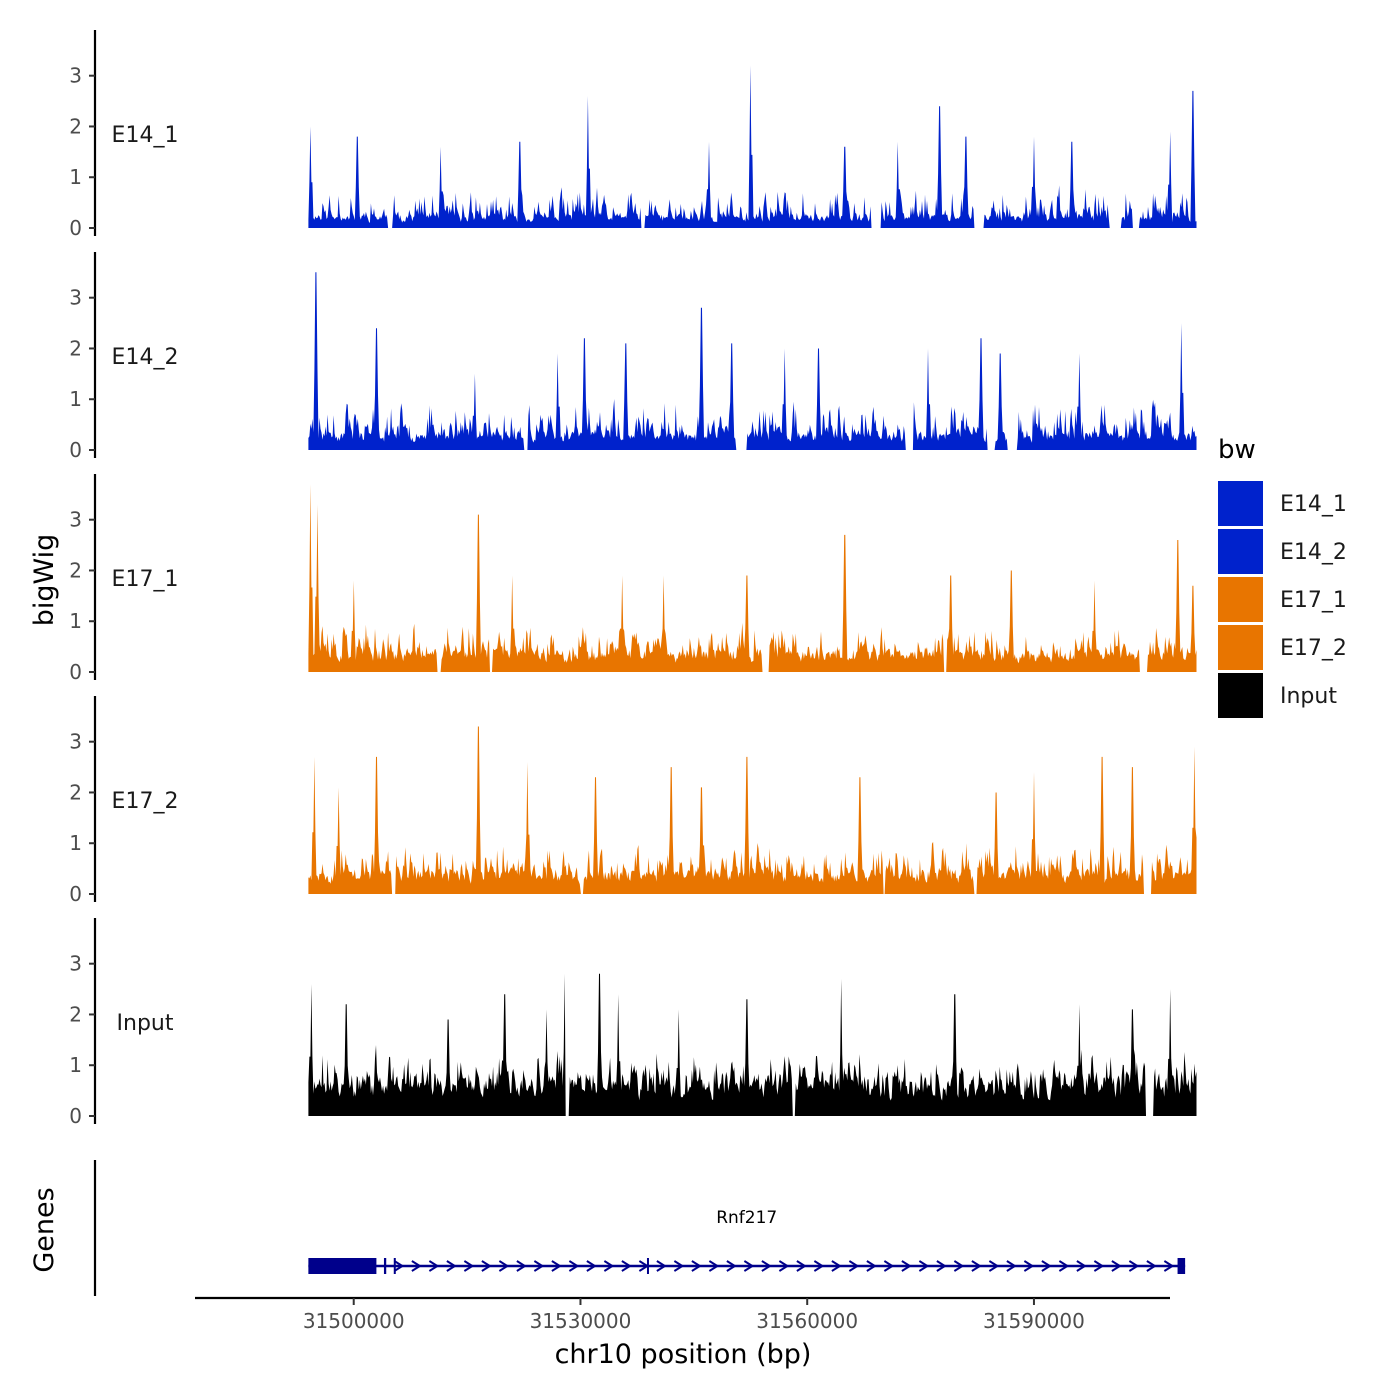 Image resolution: width=1400 pixels, height=1400 pixels. I want to click on panel-label: E17_1, so click(145, 579).